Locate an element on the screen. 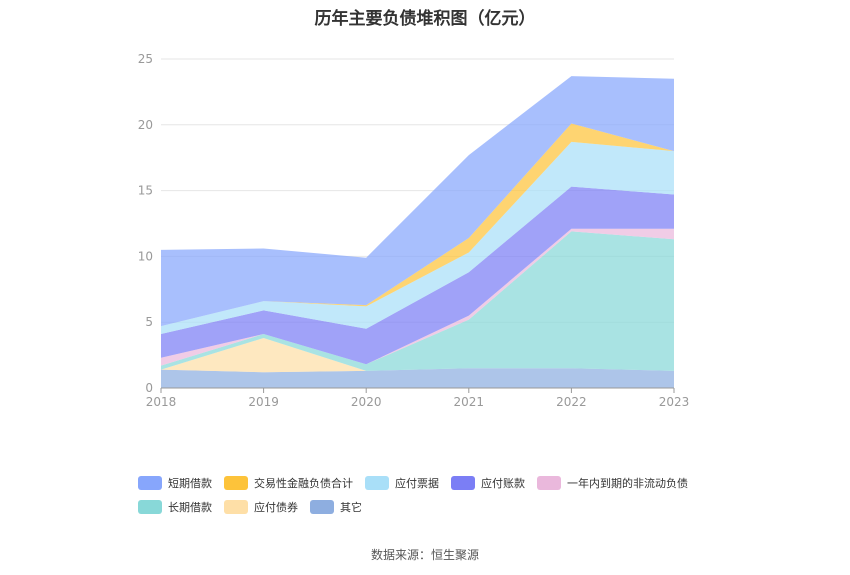 The width and height of the screenshot is (850, 575). legend-label: 交易性金融负债合计 is located at coordinates (303, 483).